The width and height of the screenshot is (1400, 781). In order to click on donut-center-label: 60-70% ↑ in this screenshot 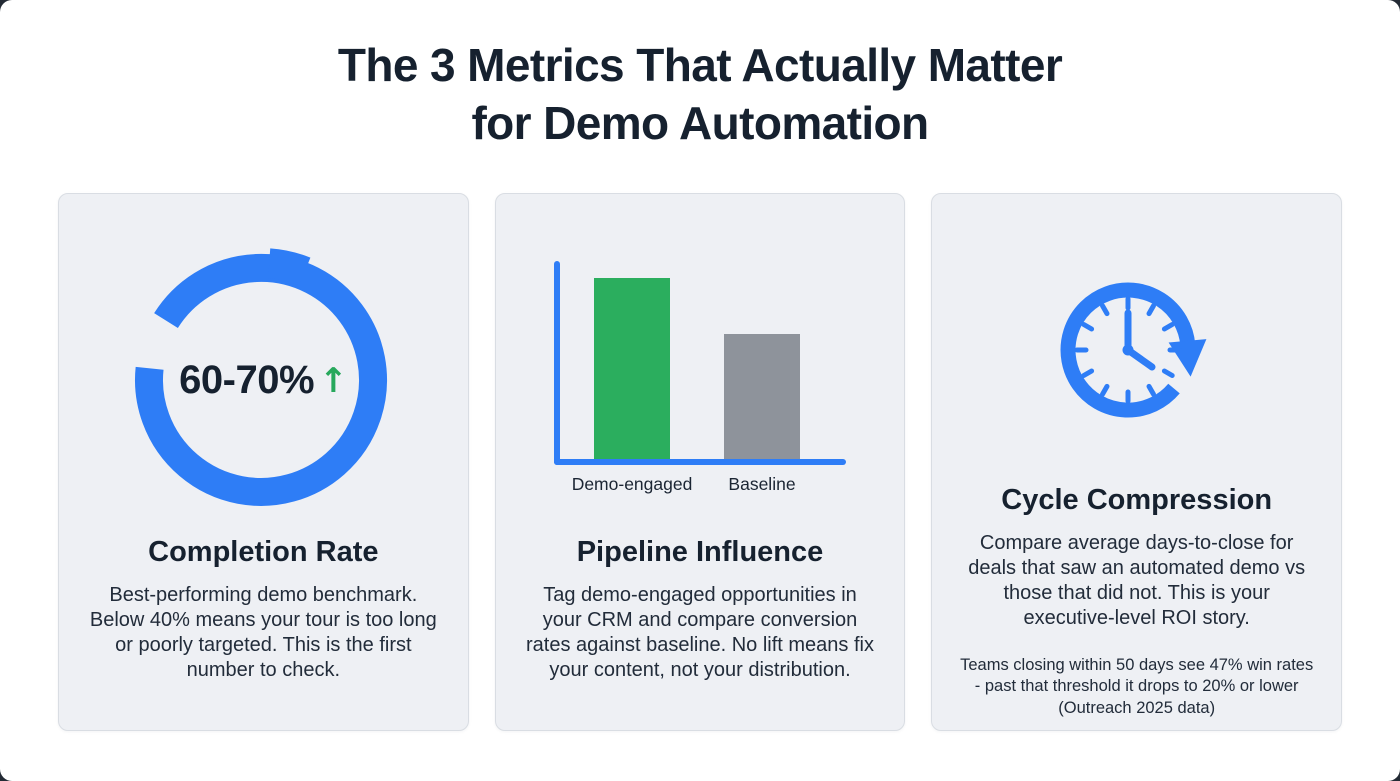, I will do `click(263, 378)`.